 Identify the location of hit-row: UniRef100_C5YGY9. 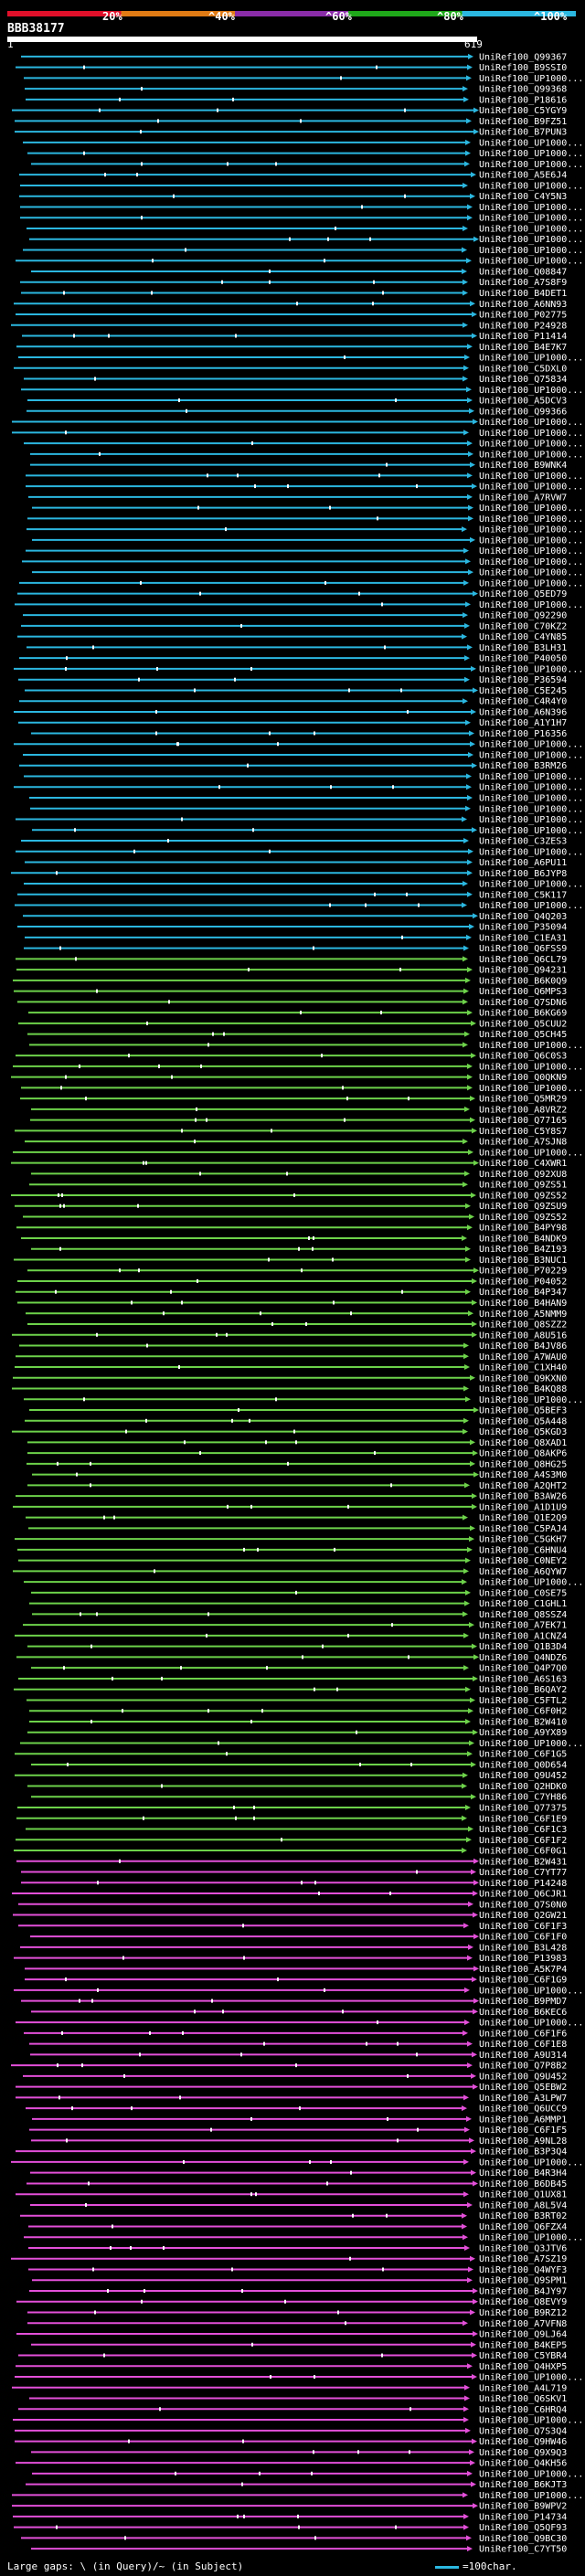
(289, 111).